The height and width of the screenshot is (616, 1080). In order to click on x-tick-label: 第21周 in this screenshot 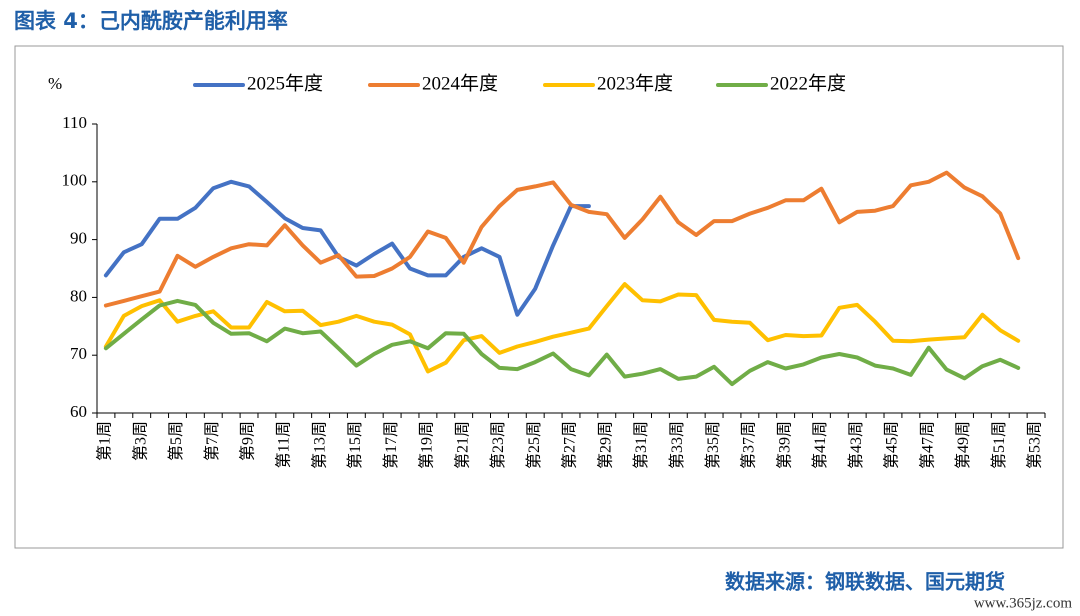, I will do `click(462, 445)`.